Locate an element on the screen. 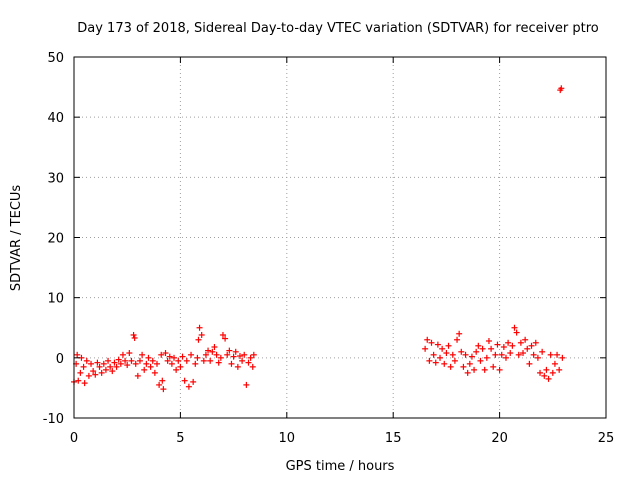 Image resolution: width=640 pixels, height=480 pixels. x-tick-label: 25 is located at coordinates (606, 438).